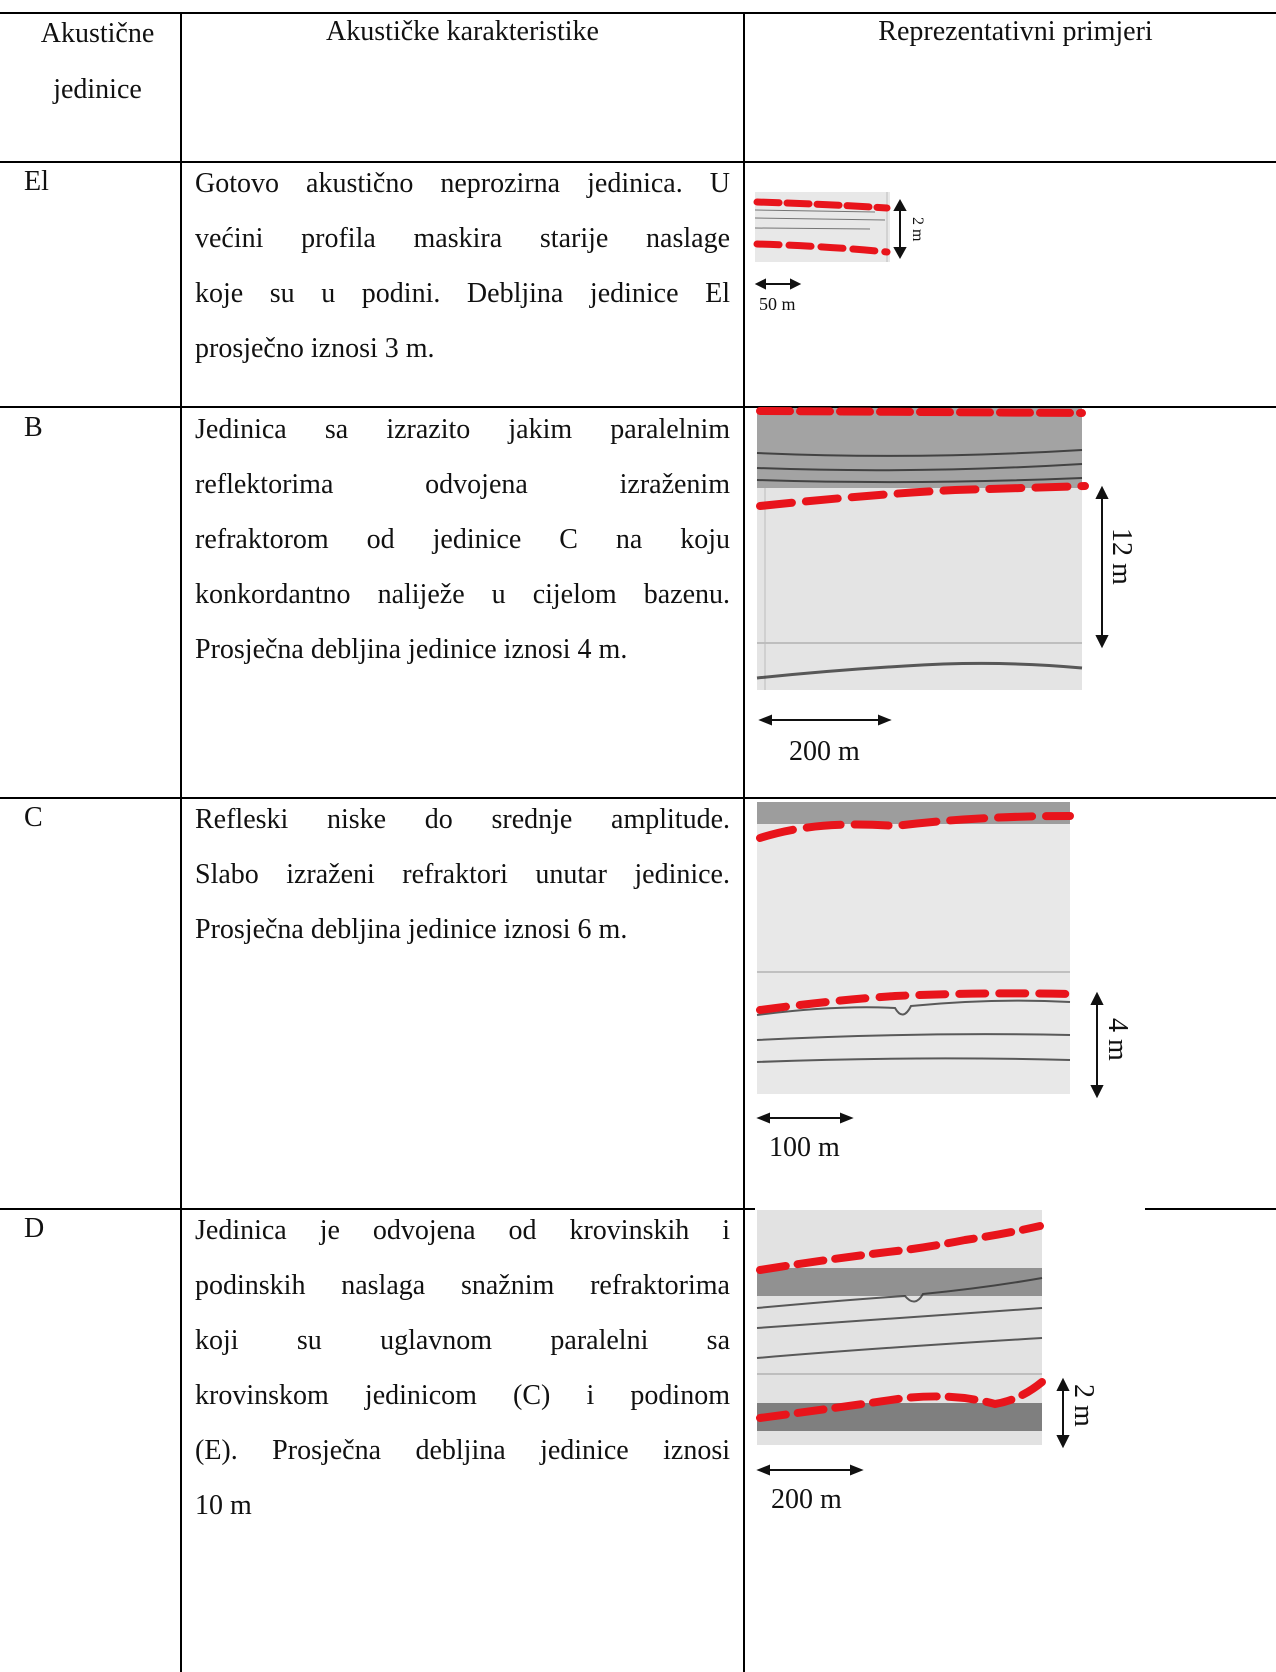 This screenshot has height=1672, width=1276. I want to click on description-line: (E). Prosječna debljina jedinice iznosi, so click(462, 1450).